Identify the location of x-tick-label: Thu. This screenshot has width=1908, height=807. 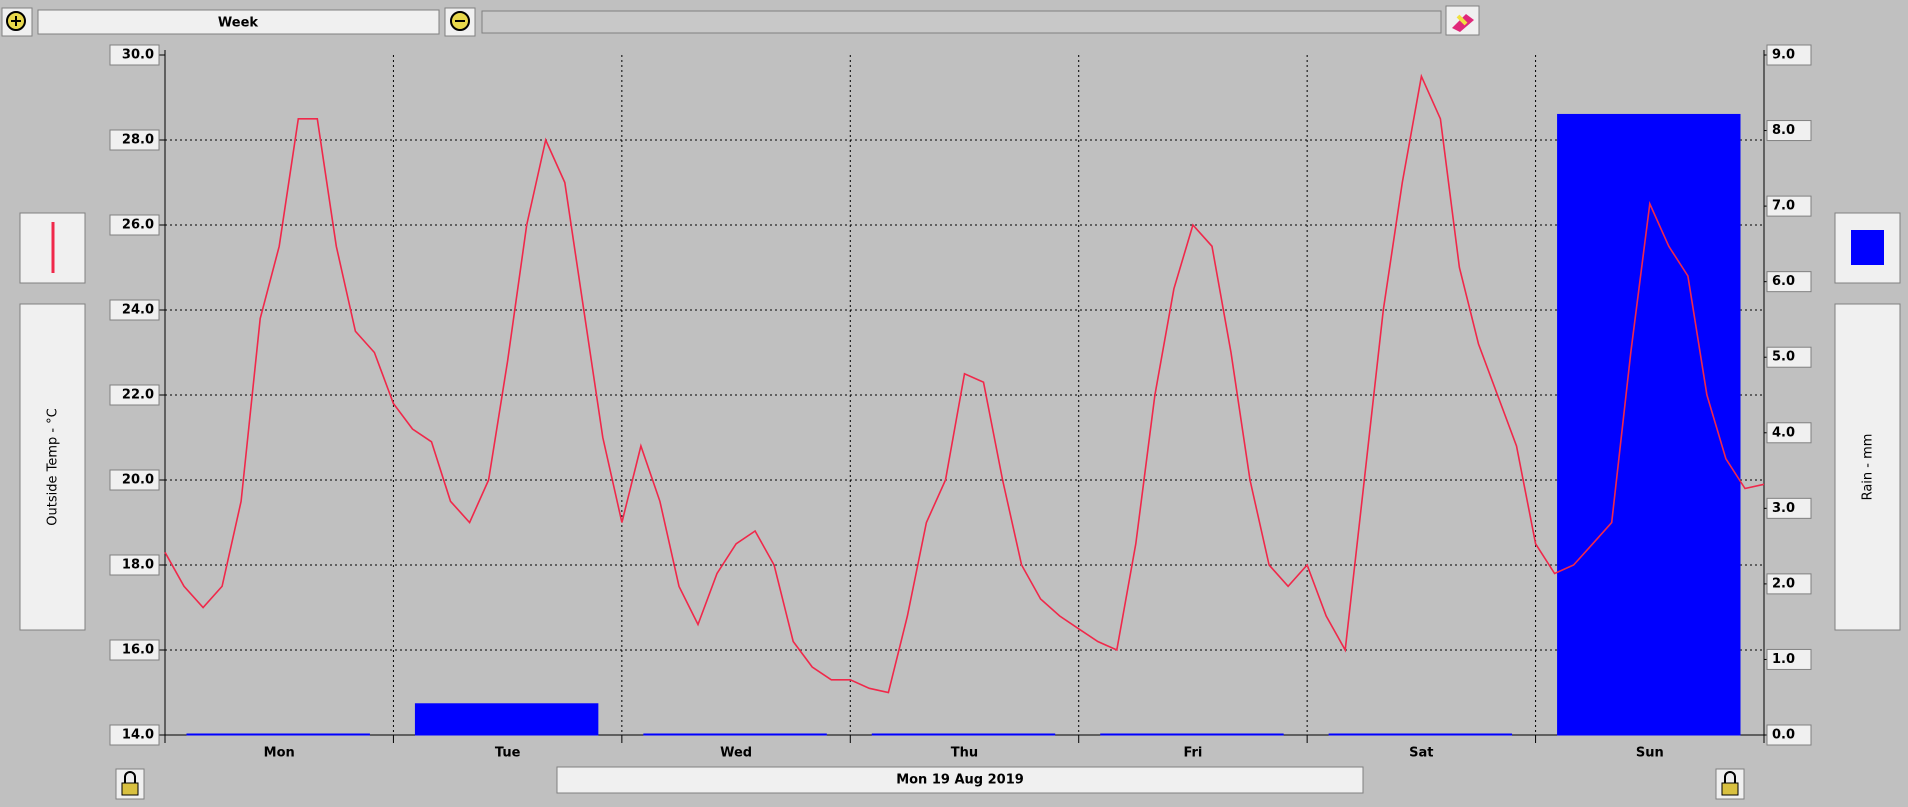
(964, 753).